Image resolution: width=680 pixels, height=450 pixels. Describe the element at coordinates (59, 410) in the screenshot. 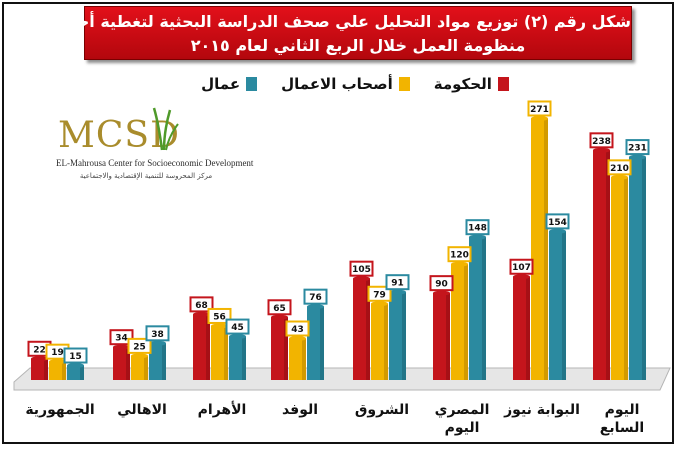

I see `category-label-0-0: الجمهورية` at that location.